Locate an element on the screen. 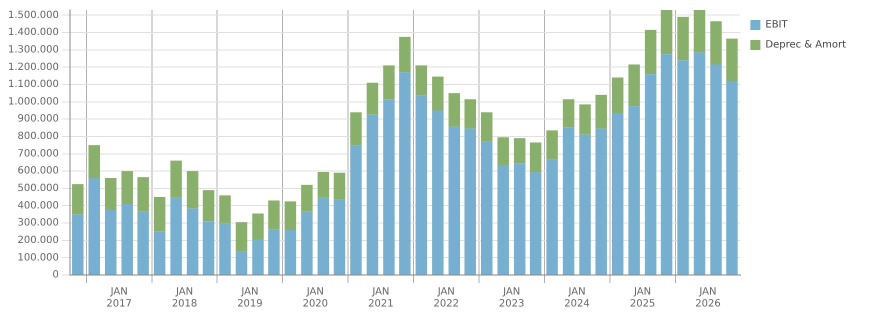  y-tick-label: 1.100.000 is located at coordinates (33, 84).